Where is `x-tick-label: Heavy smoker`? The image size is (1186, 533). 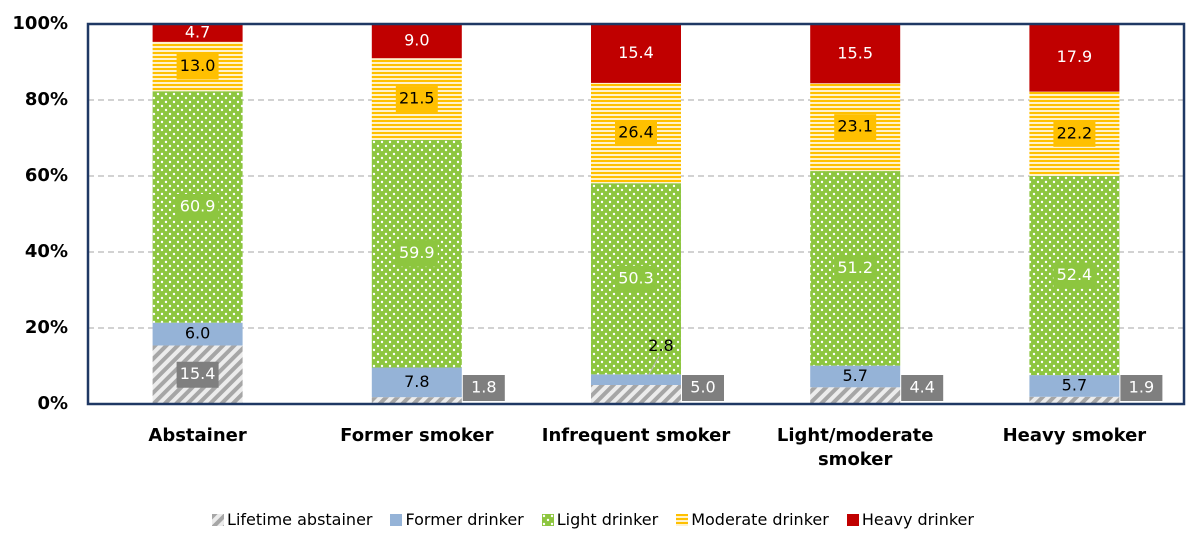 x-tick-label: Heavy smoker is located at coordinates (1074, 435).